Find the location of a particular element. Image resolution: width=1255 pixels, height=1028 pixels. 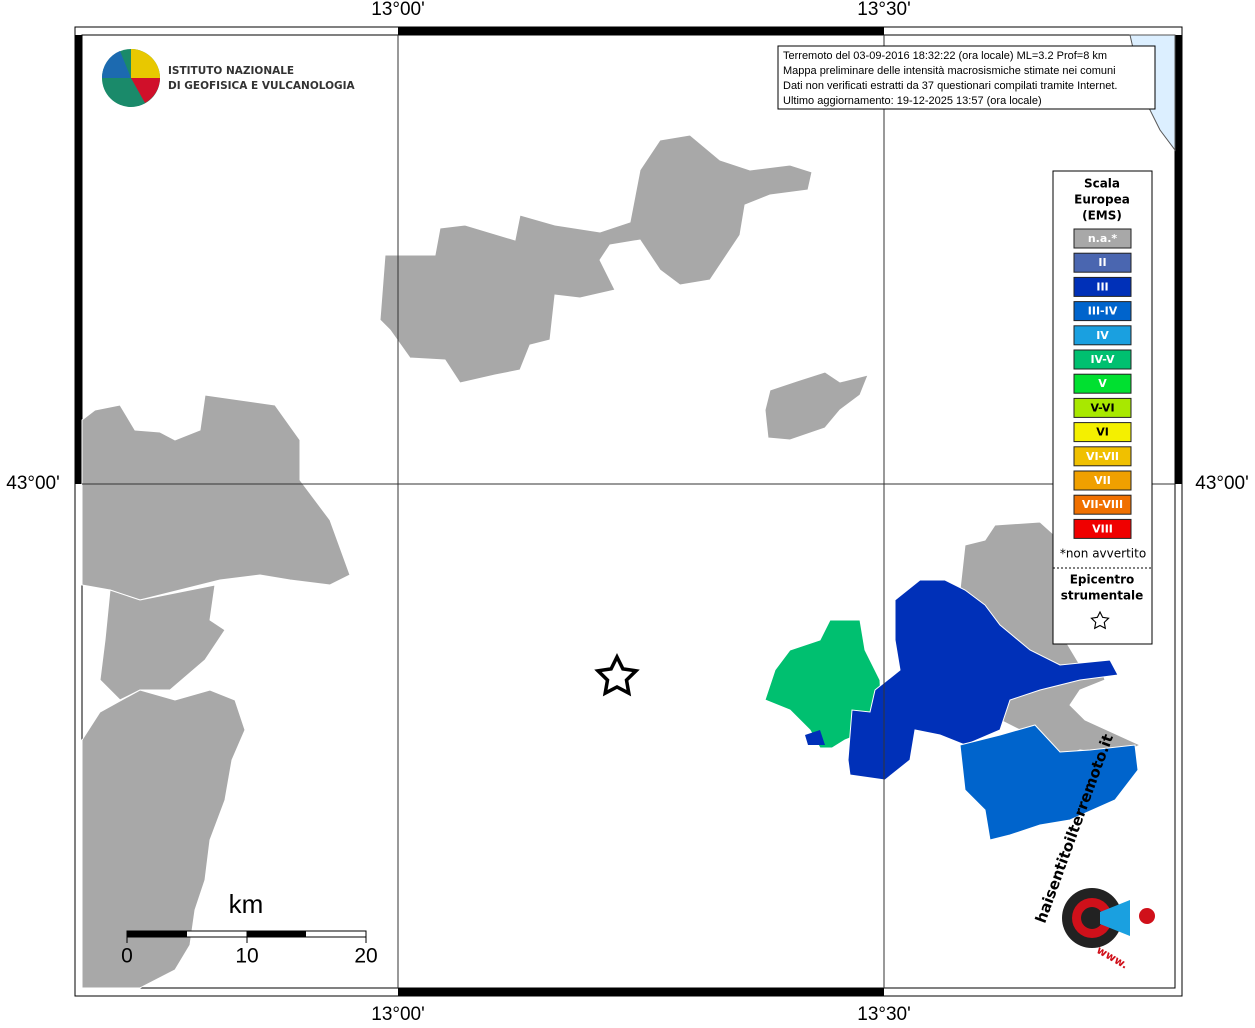

legend-label: V is located at coordinates (1102, 383).